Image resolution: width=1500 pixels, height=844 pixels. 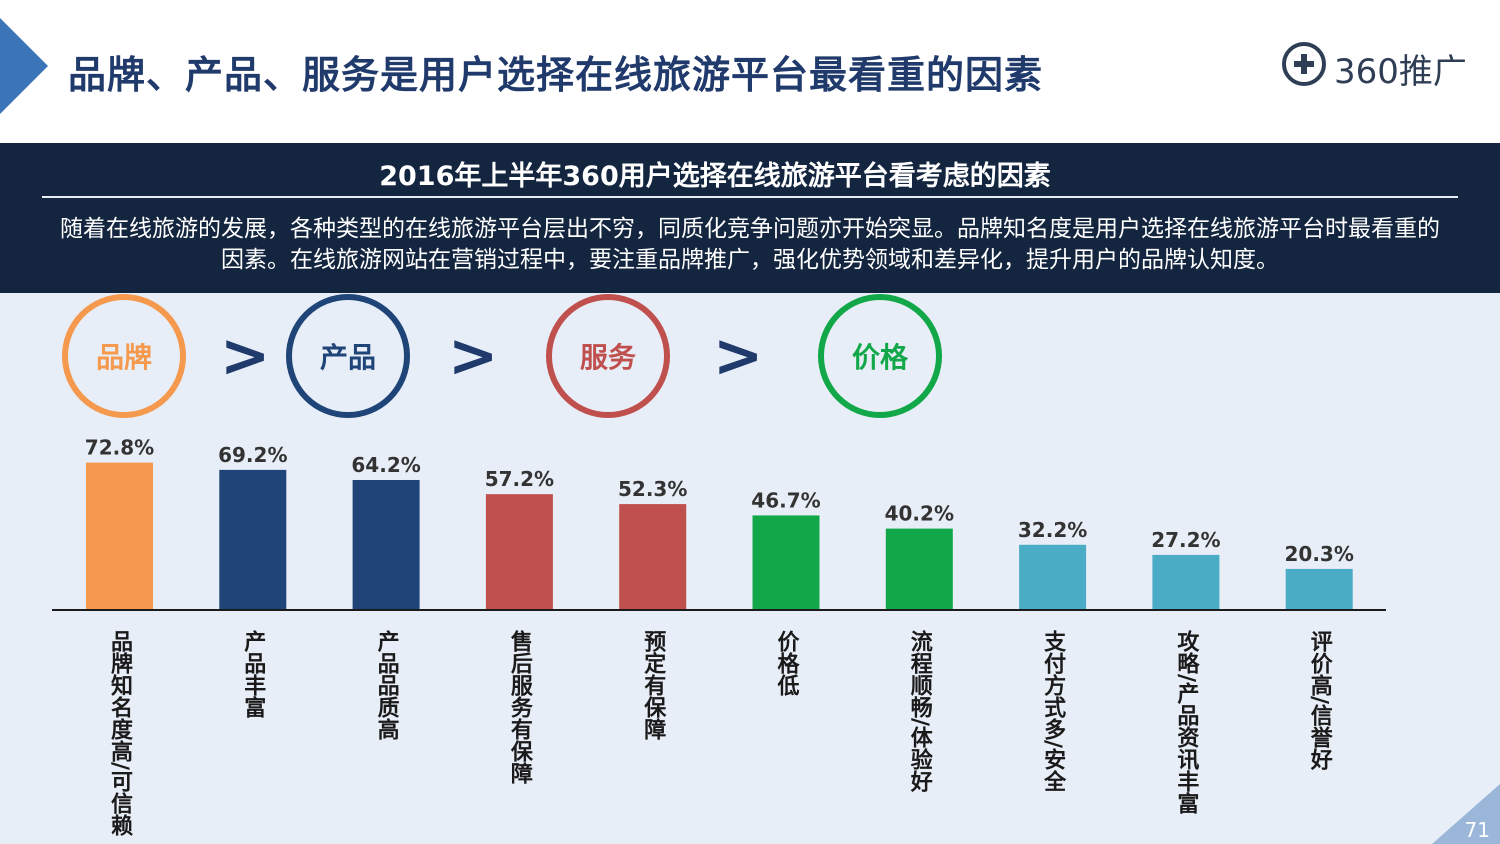 What do you see at coordinates (750, 197) in the screenshot?
I see `band-divider` at bounding box center [750, 197].